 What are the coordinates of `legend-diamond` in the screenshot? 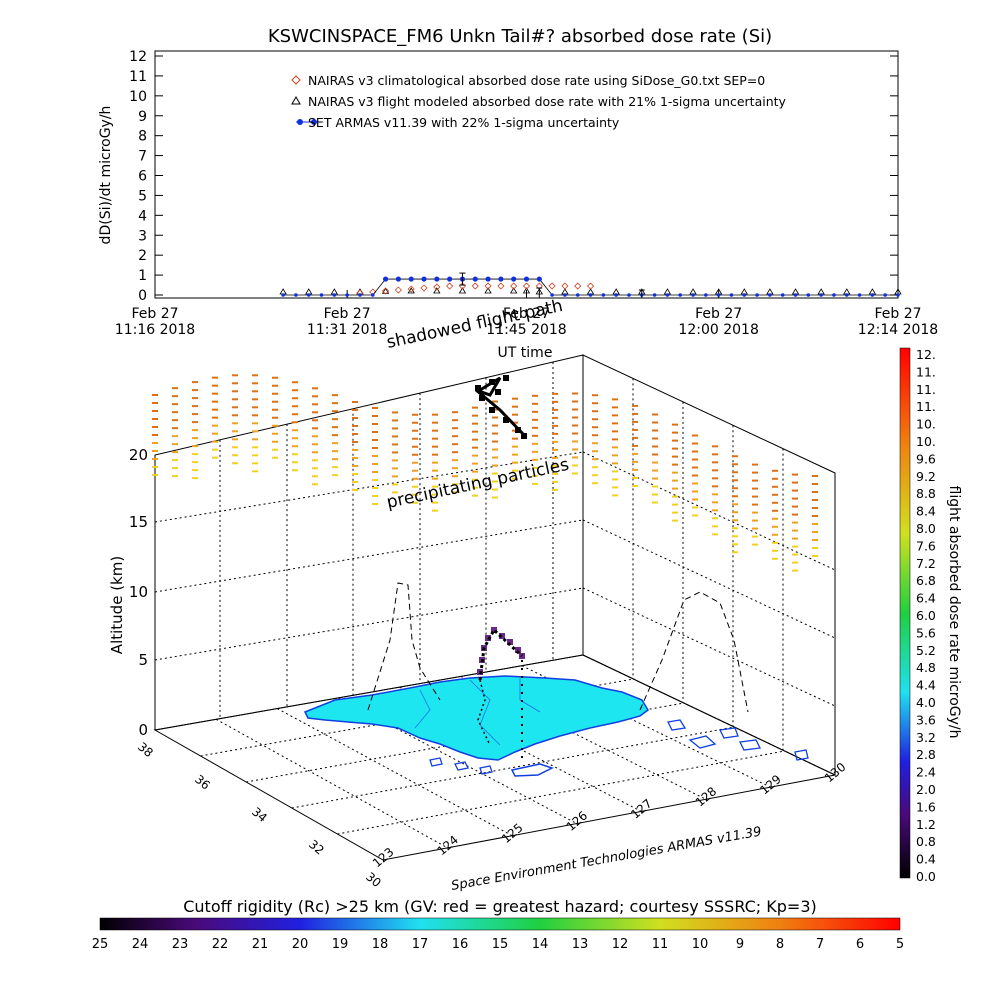 It's located at (296, 80).